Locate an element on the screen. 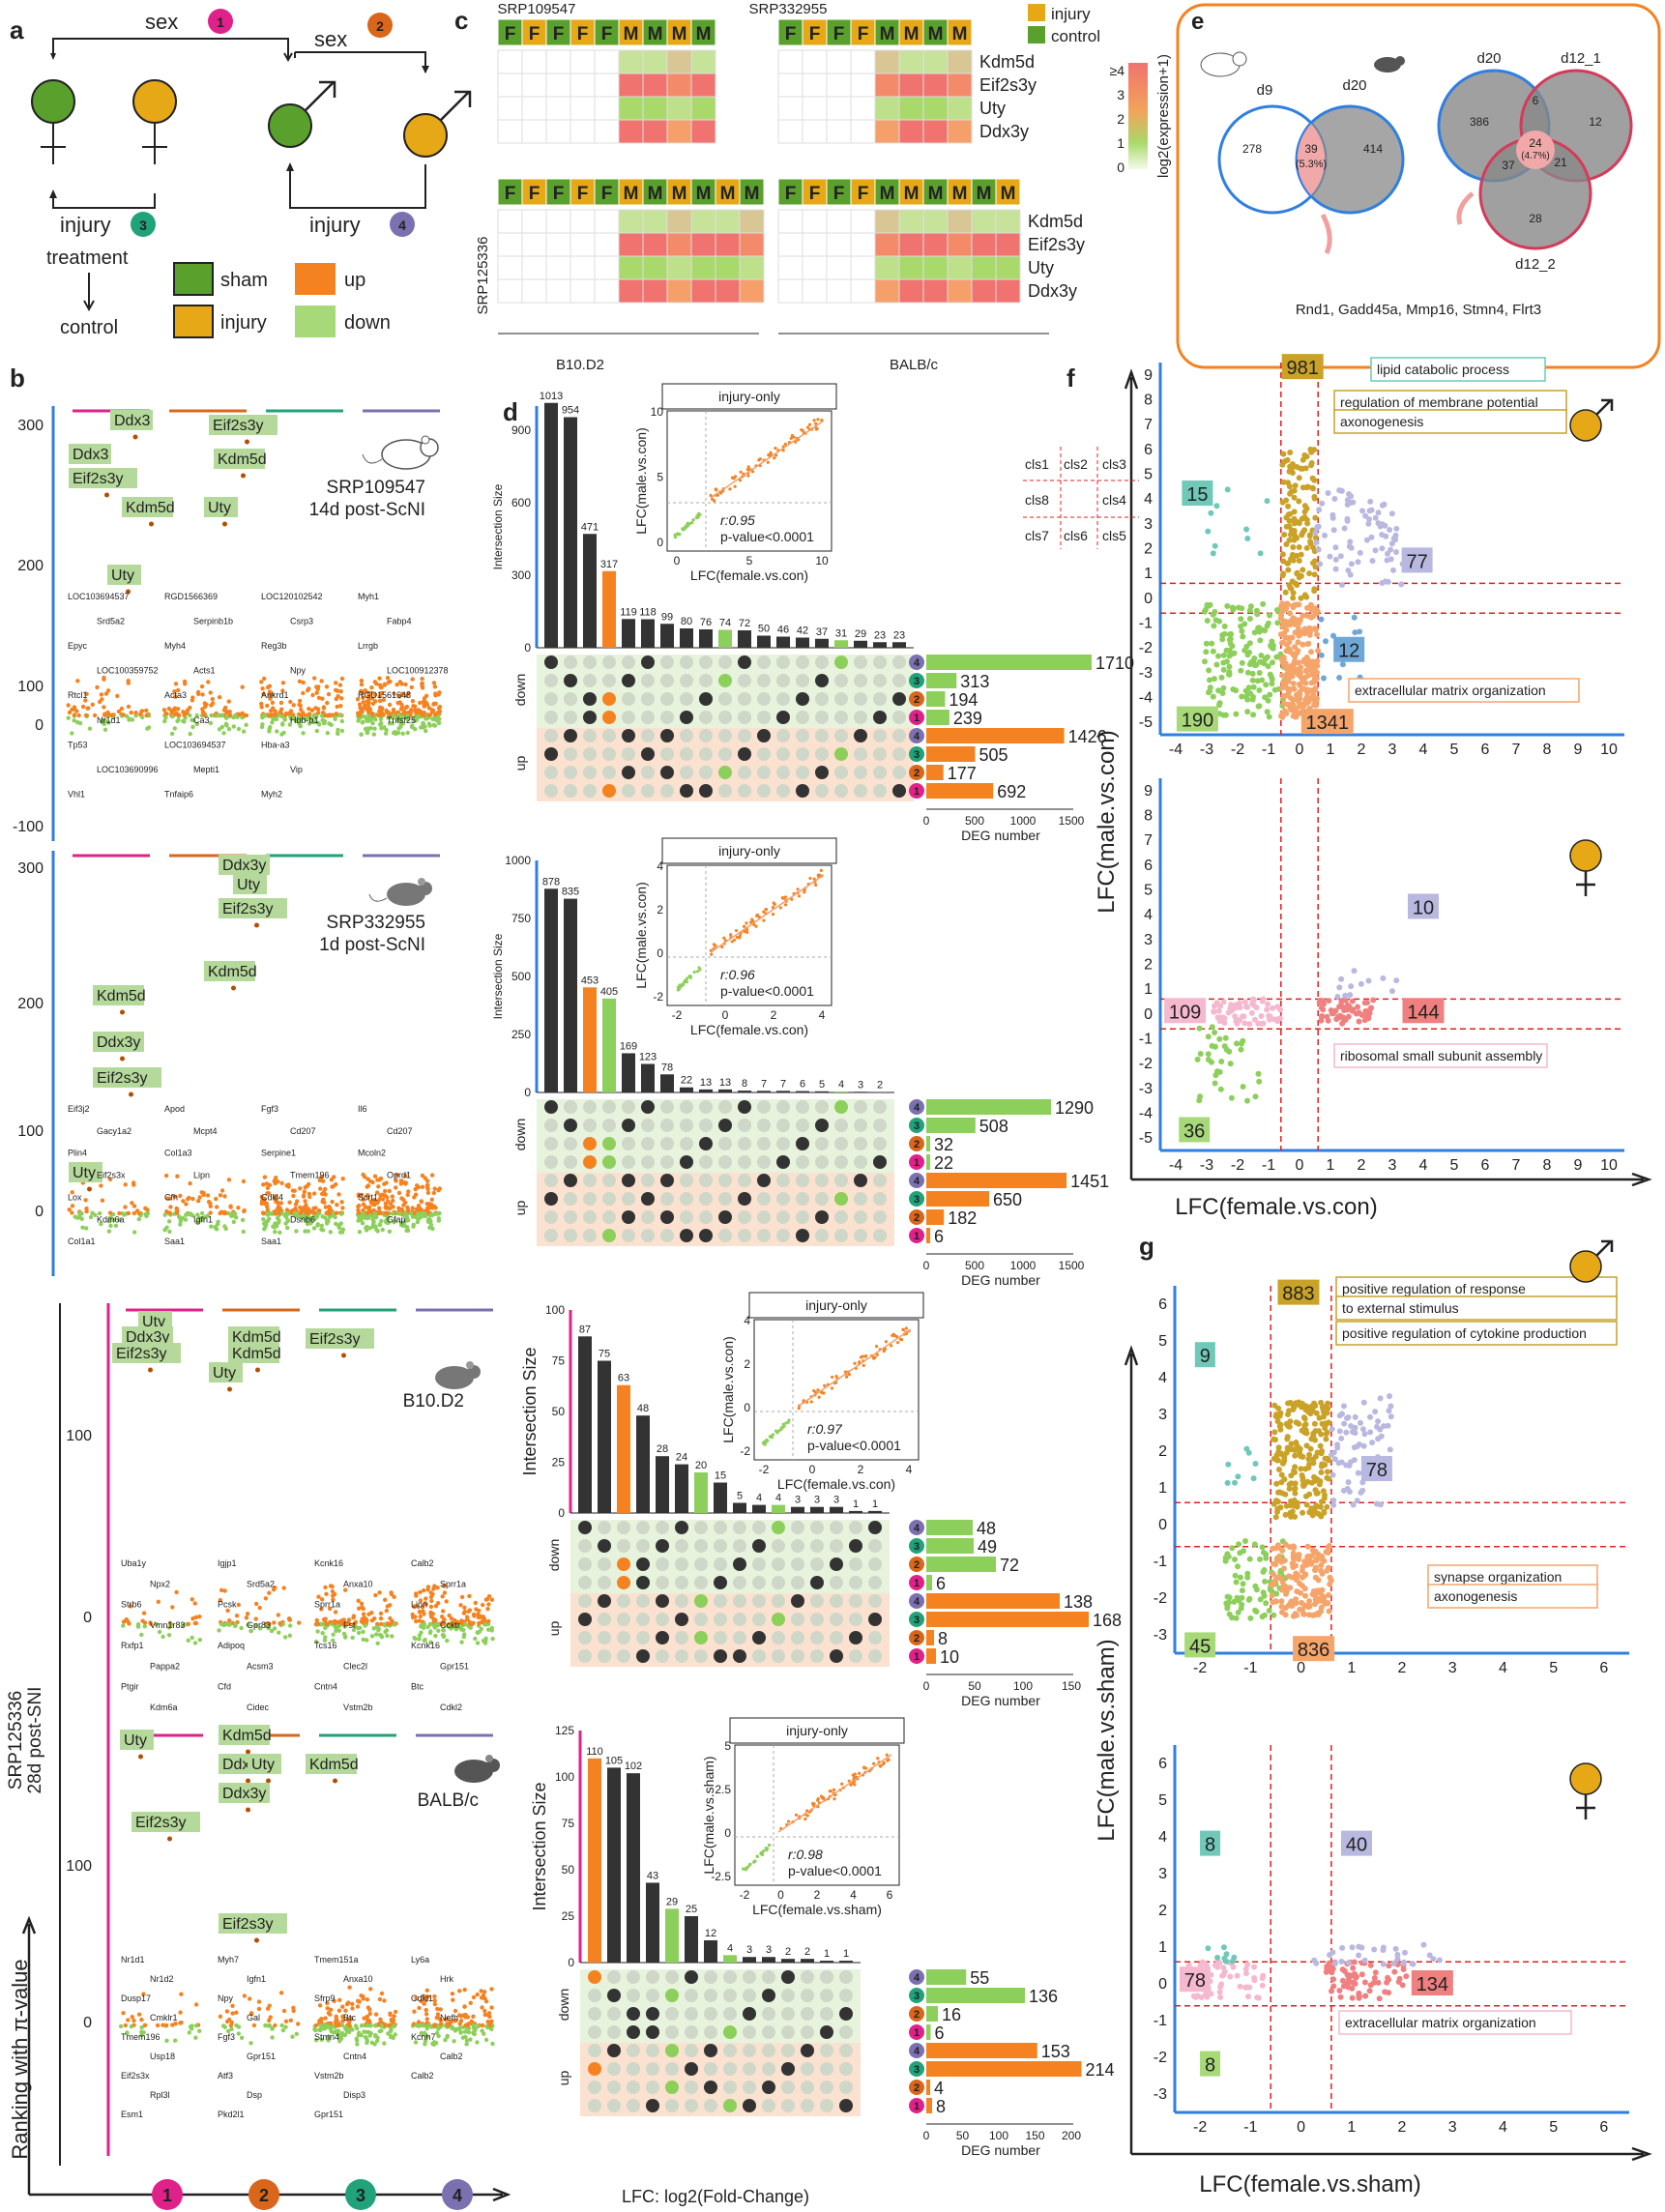 The width and height of the screenshot is (1665, 2212). c-gene-label: Eif2s3y is located at coordinates (1056, 244).